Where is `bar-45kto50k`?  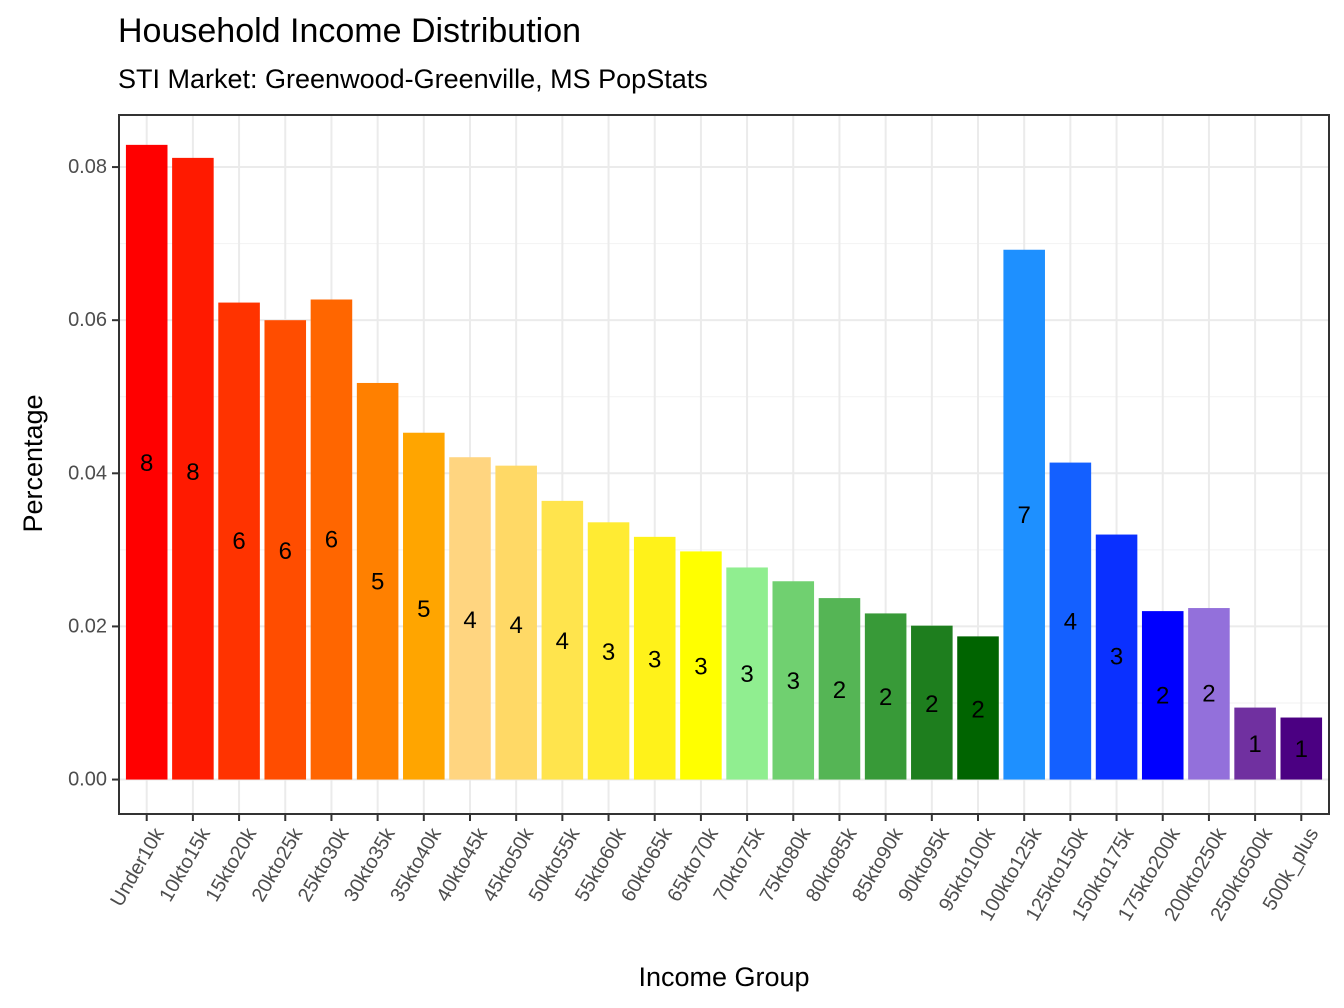 bar-45kto50k is located at coordinates (516, 622).